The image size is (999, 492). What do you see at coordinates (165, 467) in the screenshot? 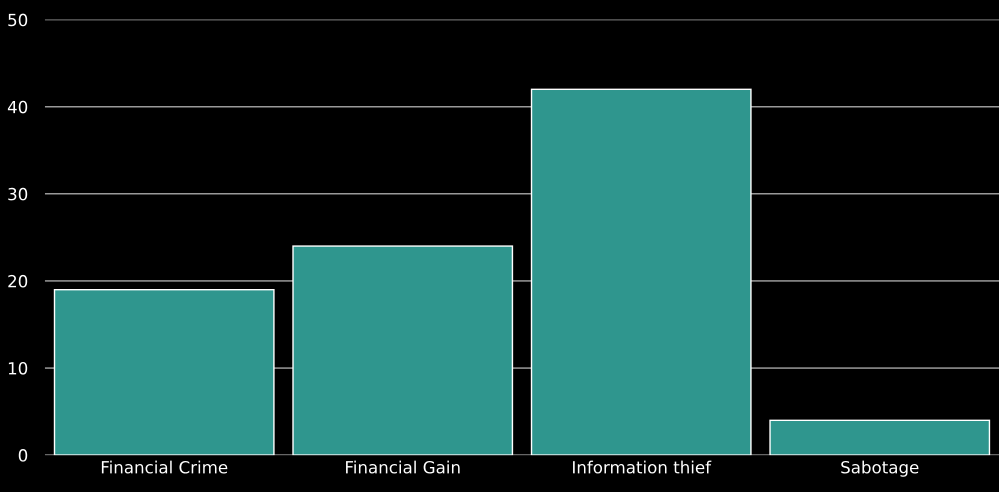
I see `x-tick-label: Financial Crime` at bounding box center [165, 467].